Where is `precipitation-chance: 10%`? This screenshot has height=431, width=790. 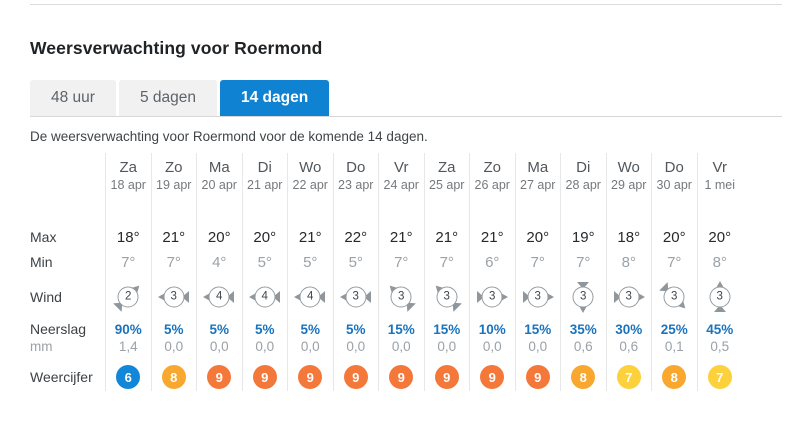
precipitation-chance: 10% is located at coordinates (492, 329).